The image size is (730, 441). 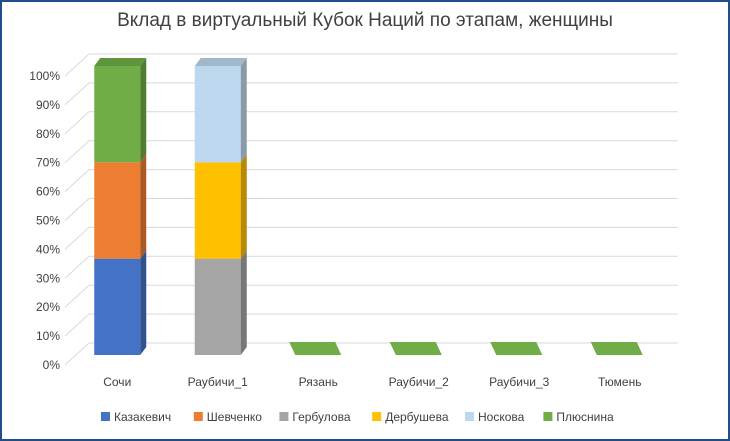 I want to click on legend-label: Шевченко, so click(x=234, y=417).